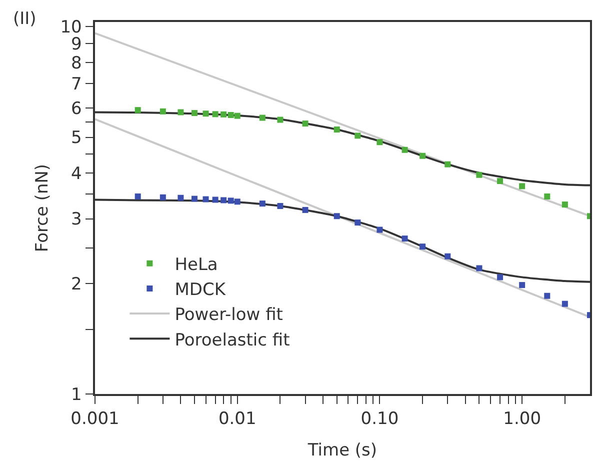  What do you see at coordinates (76, 109) in the screenshot?
I see `y-tick-label: 6` at bounding box center [76, 109].